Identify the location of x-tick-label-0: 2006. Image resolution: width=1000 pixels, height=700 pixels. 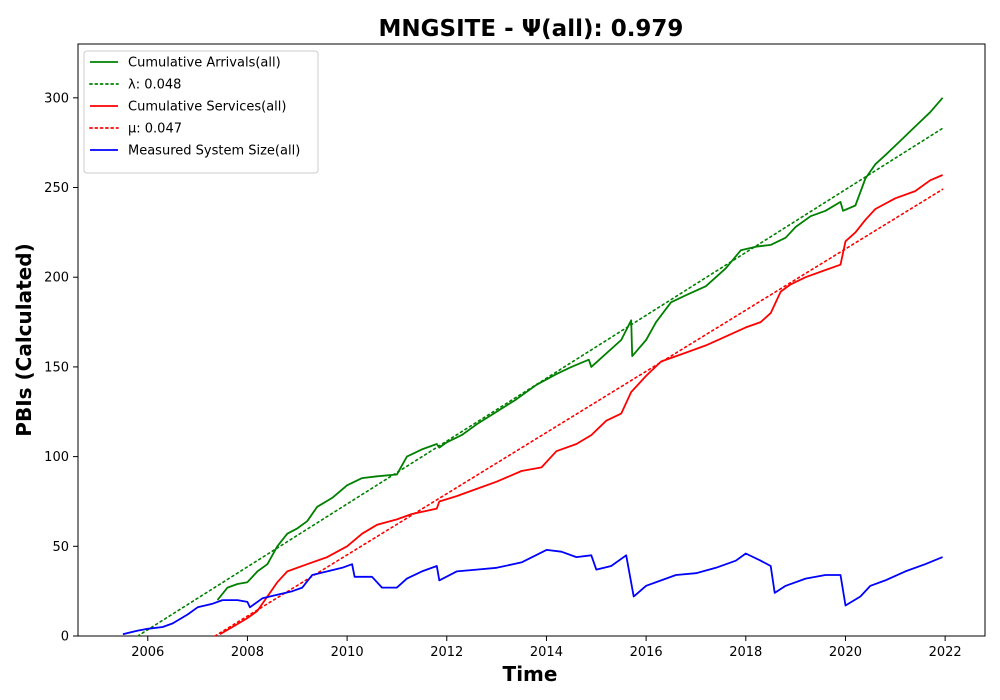
(147, 652).